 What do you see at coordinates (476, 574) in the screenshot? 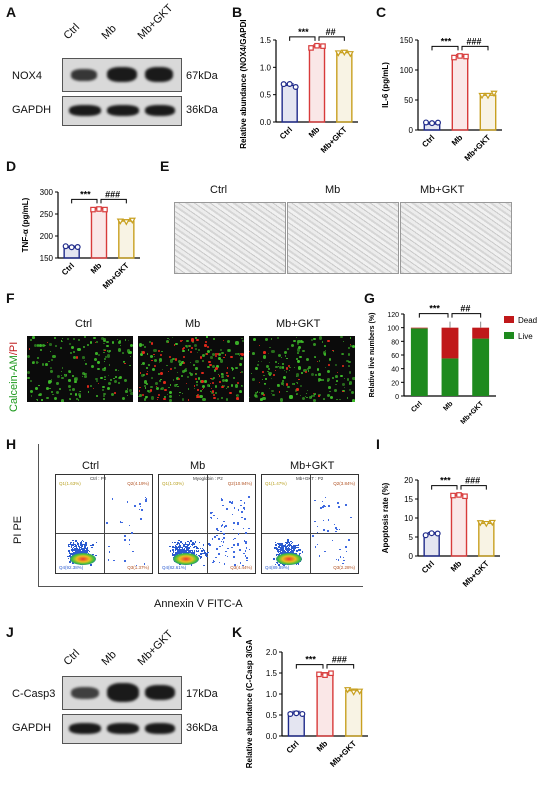
I see `x-tick-label: Mb+GKT` at bounding box center [476, 574].